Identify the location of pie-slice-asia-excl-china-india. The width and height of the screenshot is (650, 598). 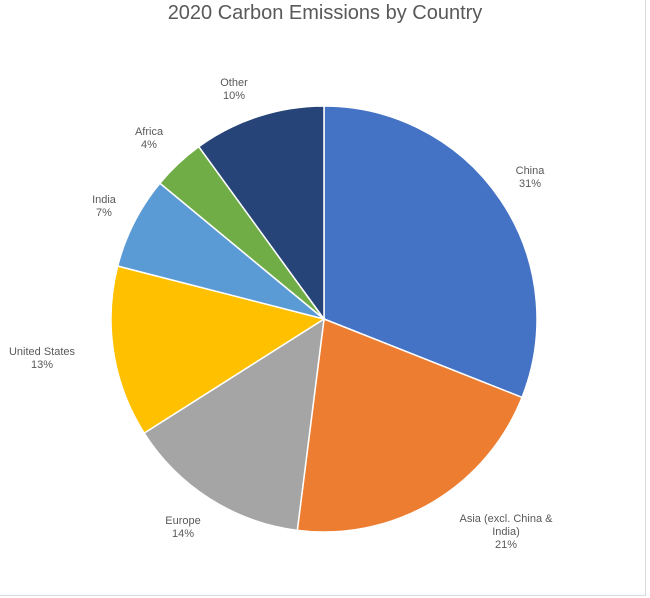
(410, 425).